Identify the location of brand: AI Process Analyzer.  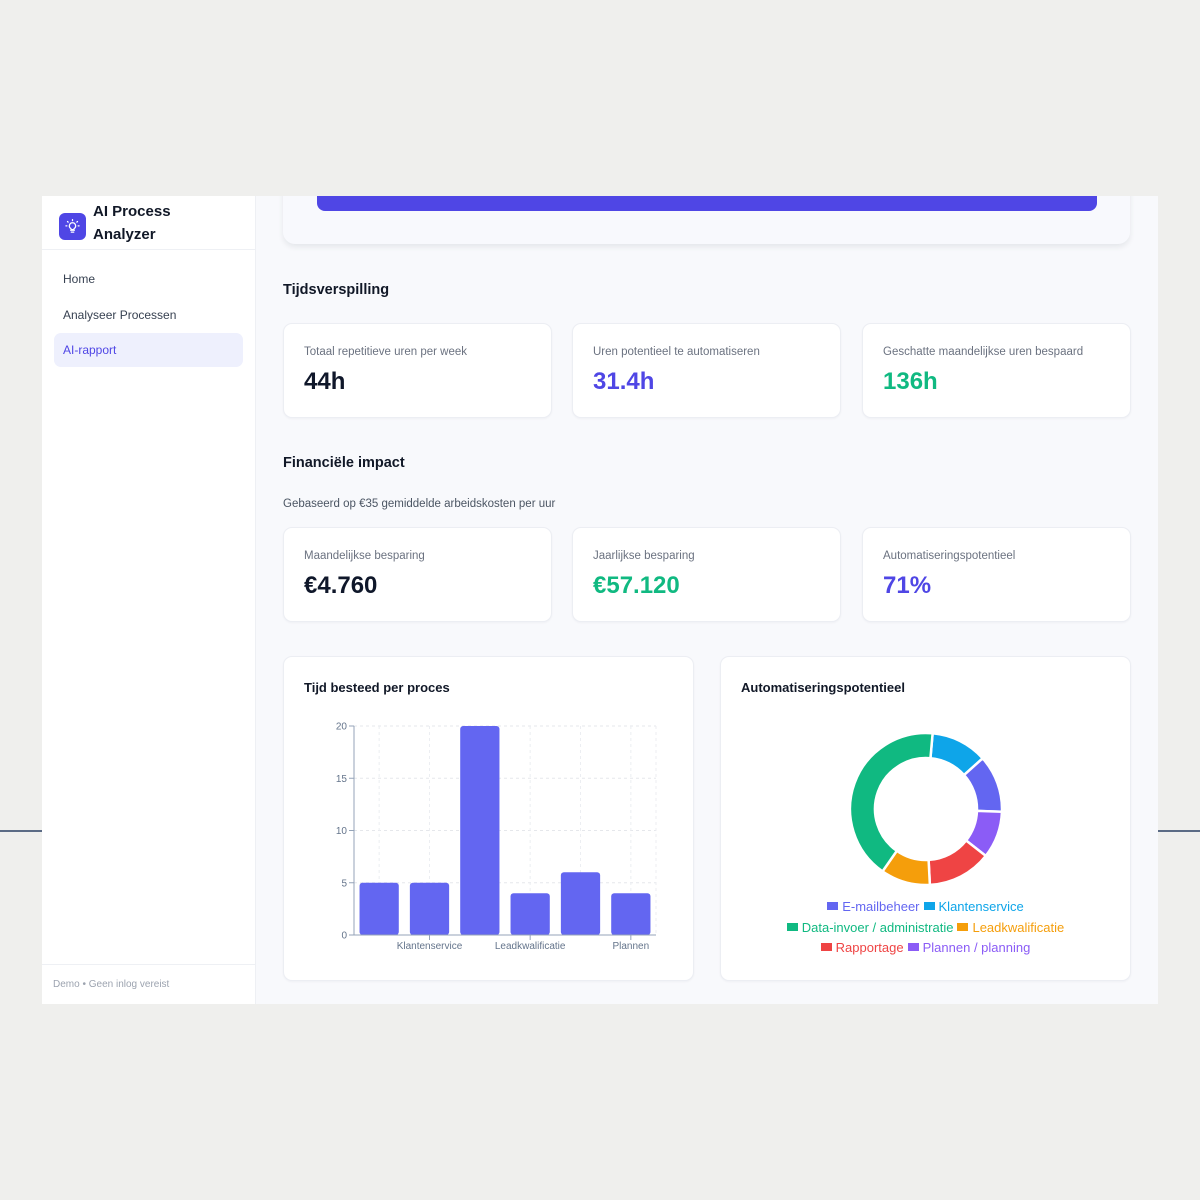
(148, 223).